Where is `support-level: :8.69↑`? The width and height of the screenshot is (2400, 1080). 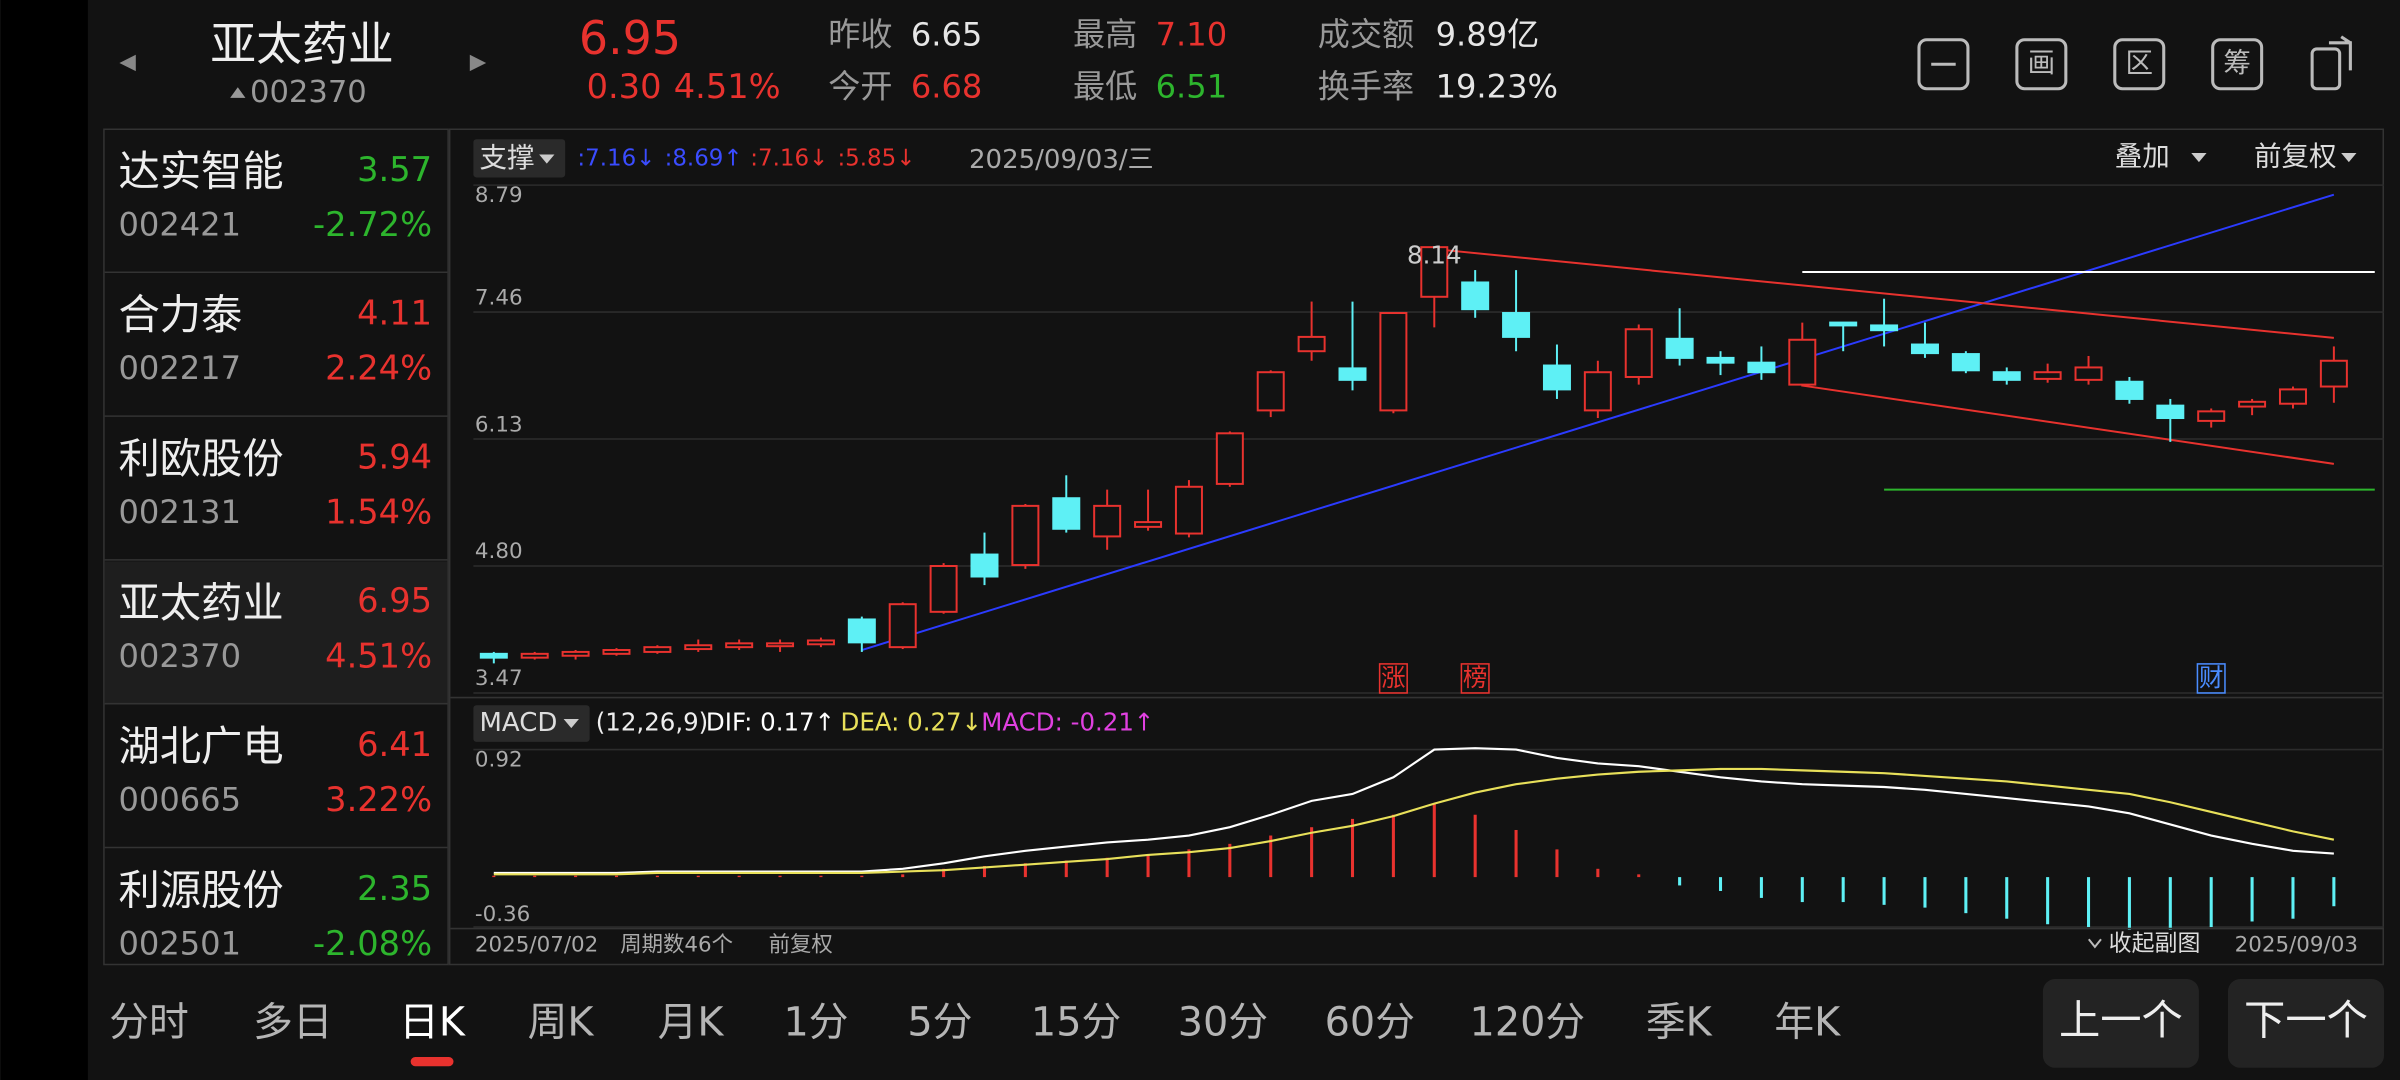 support-level: :8.69↑ is located at coordinates (704, 159).